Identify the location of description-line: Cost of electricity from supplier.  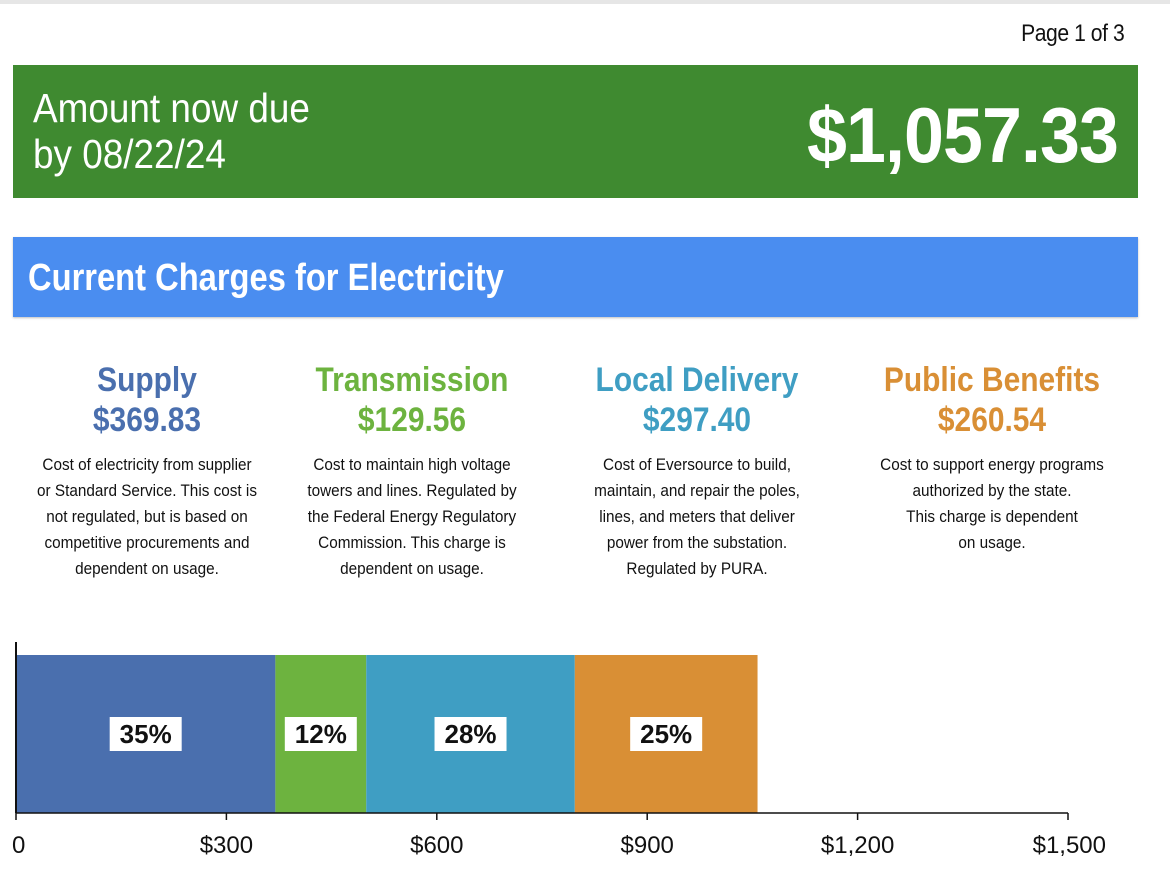
(147, 464).